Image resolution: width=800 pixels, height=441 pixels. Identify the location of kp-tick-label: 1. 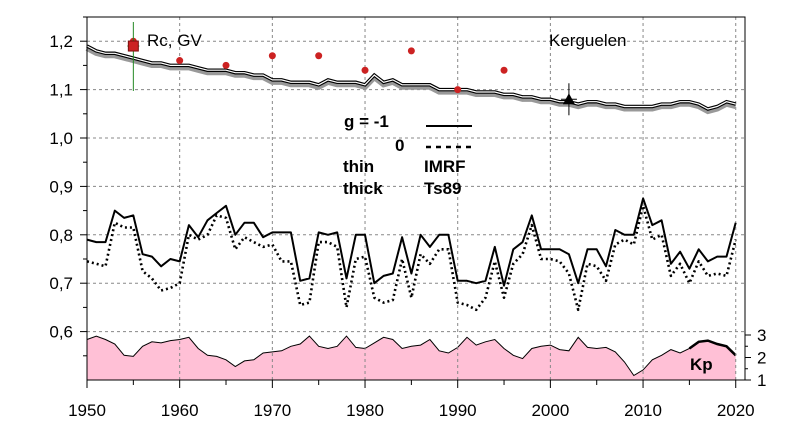
(761, 380).